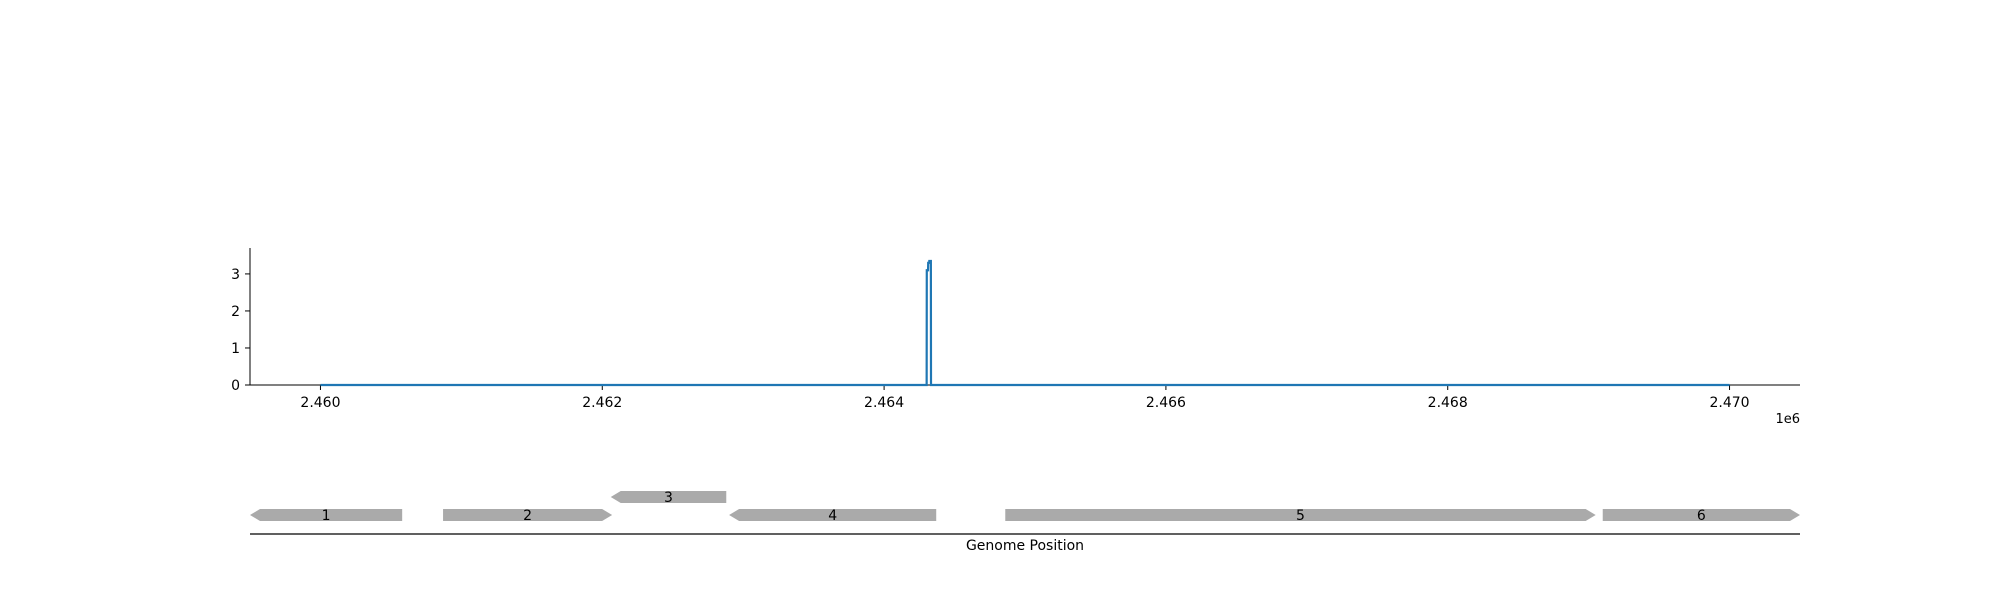 The width and height of the screenshot is (2000, 600). I want to click on gene-label: 6, so click(1701, 516).